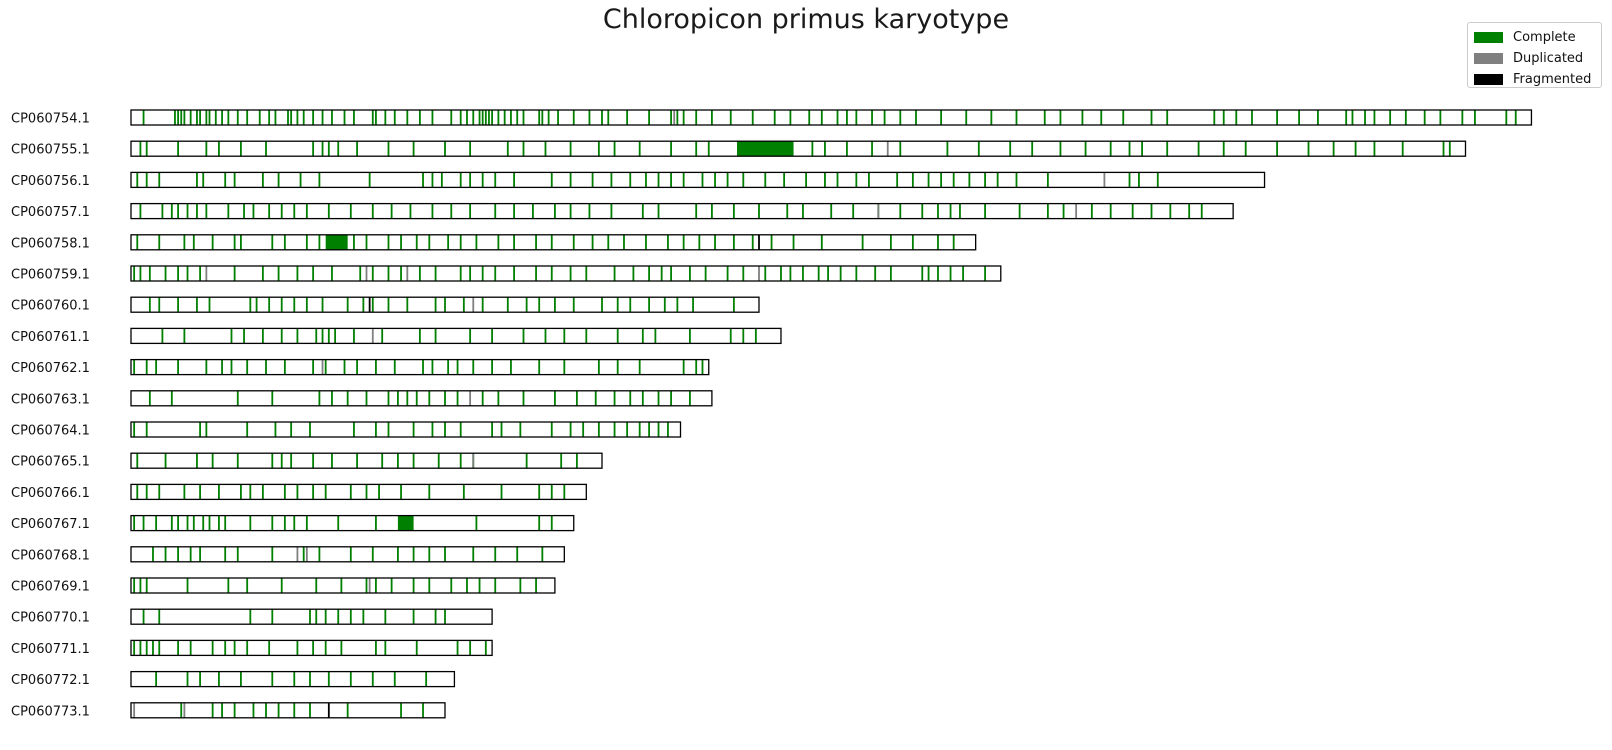  Describe the element at coordinates (1537, 58) in the screenshot. I see `legend-item-duplicated: Duplicated` at that location.